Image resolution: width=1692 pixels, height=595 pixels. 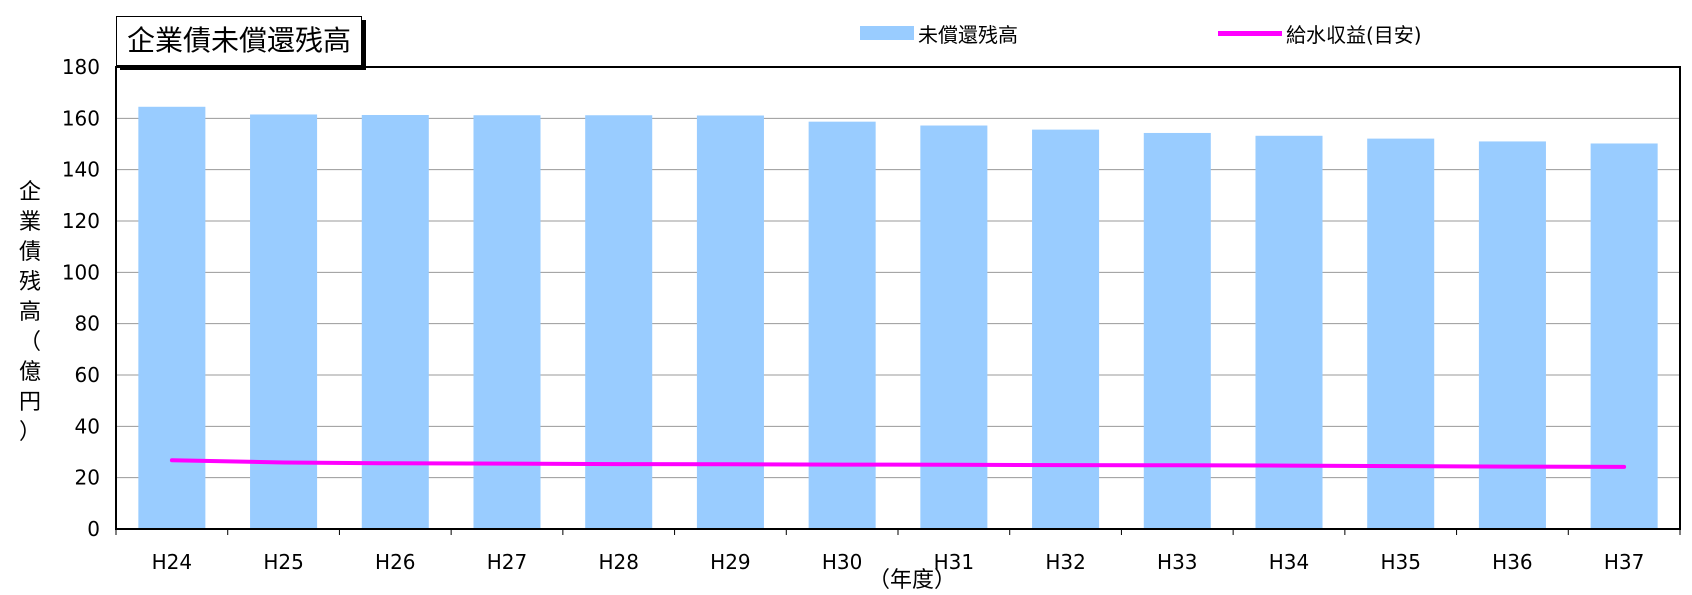 I want to click on x-tick-label: H24, so click(x=172, y=562).